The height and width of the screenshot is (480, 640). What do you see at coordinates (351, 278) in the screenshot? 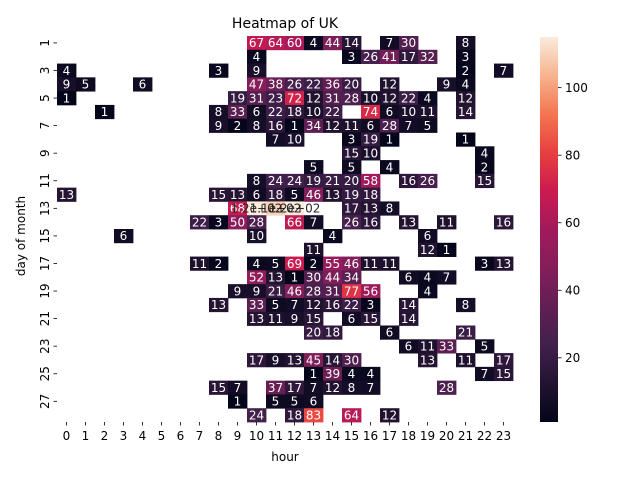
I see `cell-value-label: 34` at bounding box center [351, 278].